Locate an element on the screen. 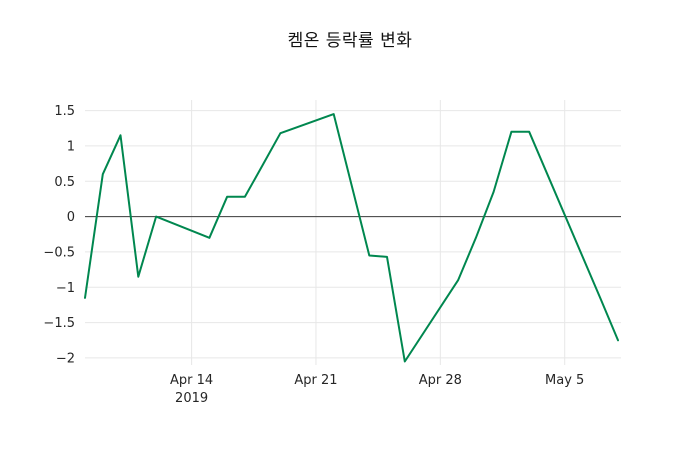  y-tick-label: 0.5 is located at coordinates (64, 182).